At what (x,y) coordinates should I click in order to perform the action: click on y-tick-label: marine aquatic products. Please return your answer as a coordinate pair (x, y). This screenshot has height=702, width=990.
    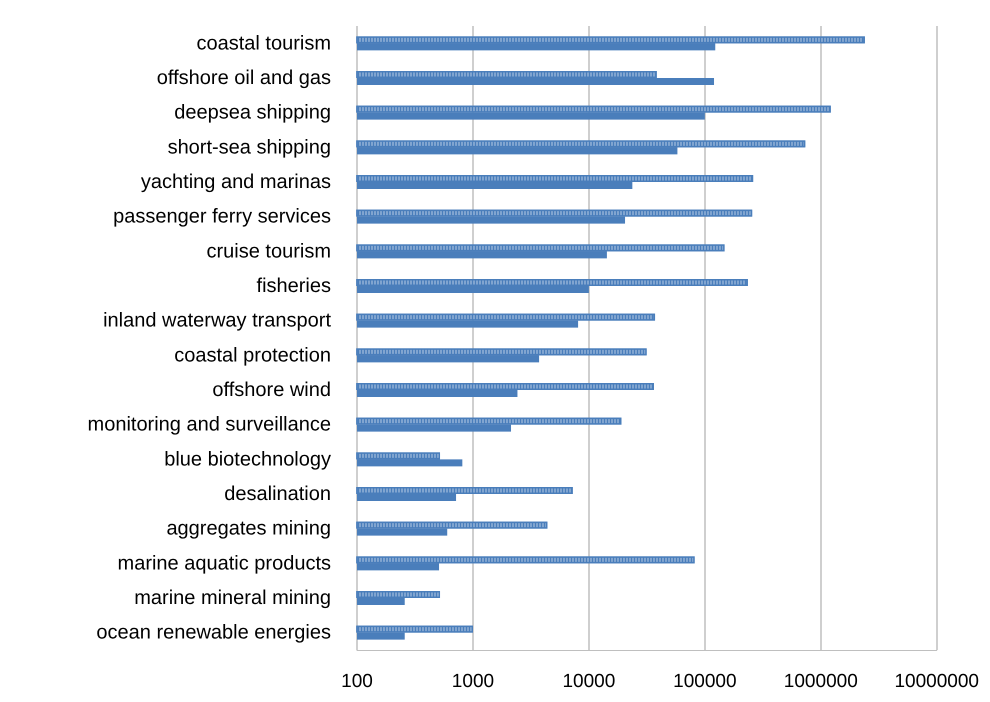
    Looking at the image, I should click on (224, 563).